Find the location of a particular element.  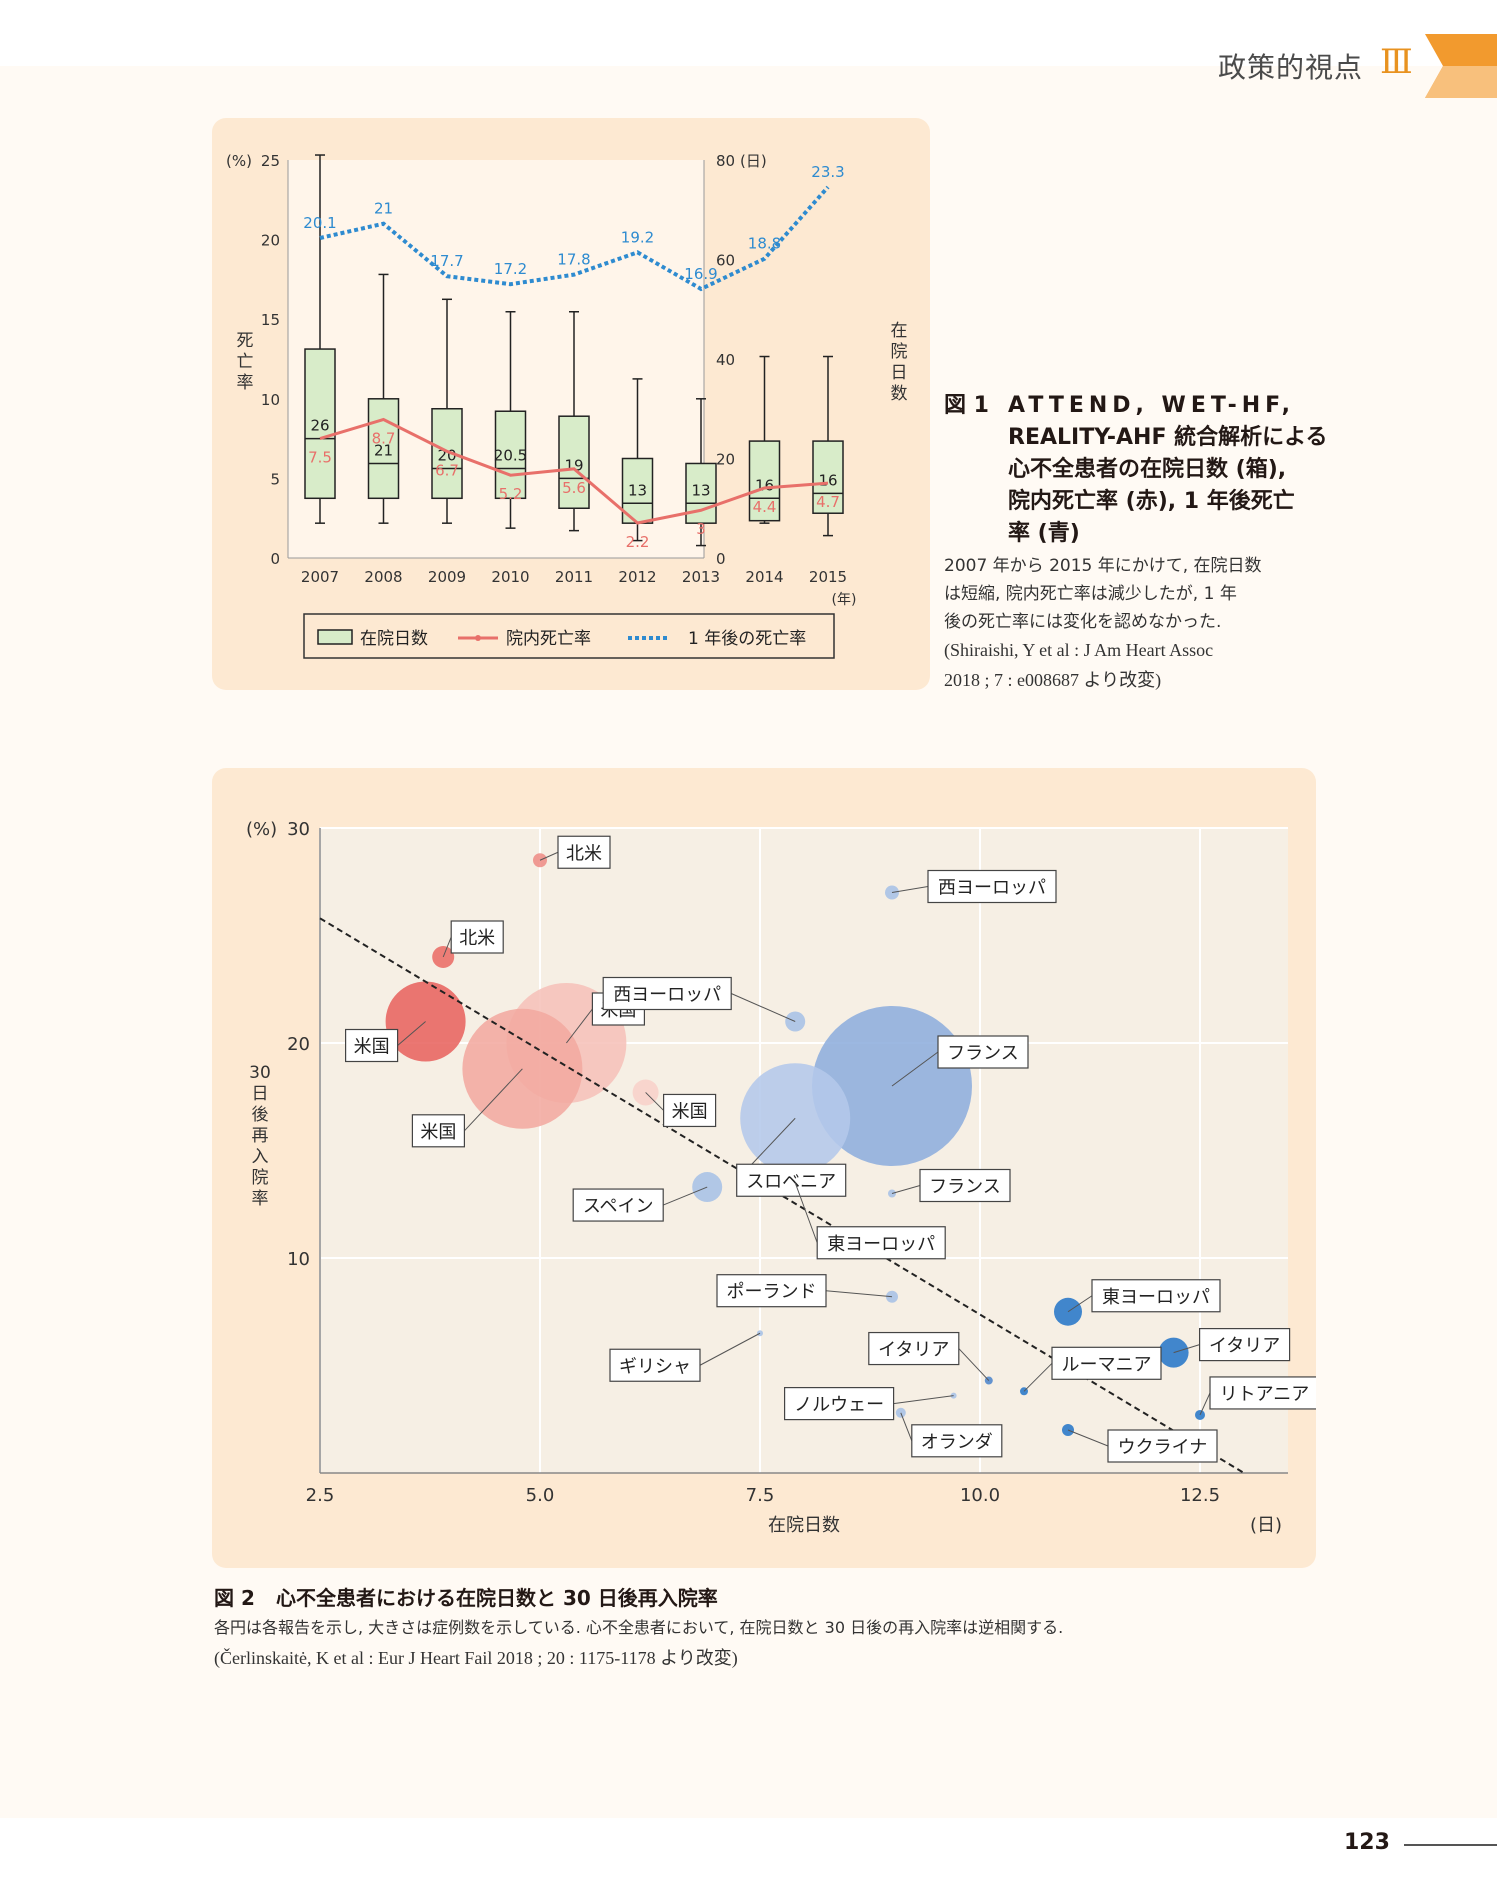

legend-frame is located at coordinates (569, 636).